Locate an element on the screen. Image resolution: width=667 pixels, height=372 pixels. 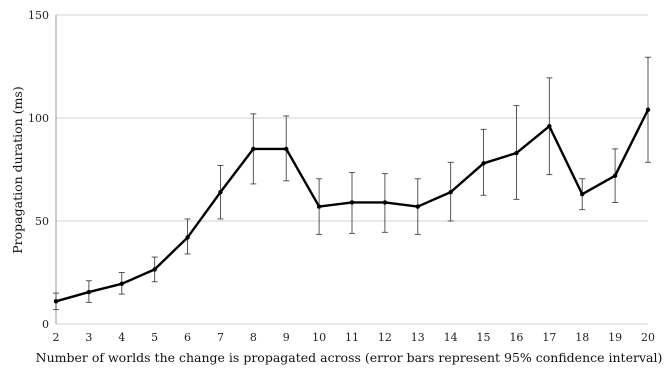
x-tick-label-13: 13 is located at coordinates (418, 337).